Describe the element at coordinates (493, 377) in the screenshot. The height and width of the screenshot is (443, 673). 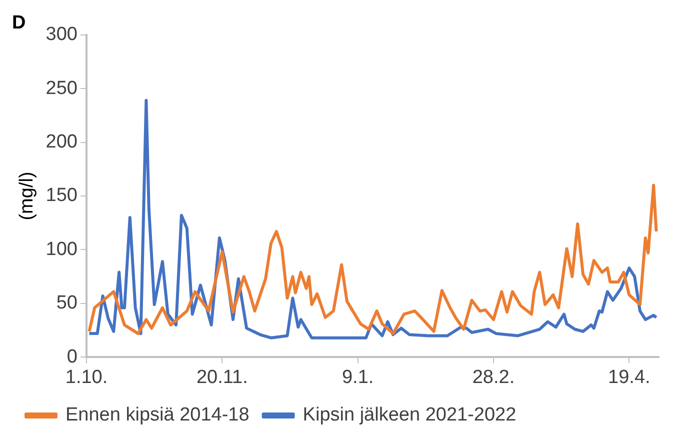
I see `x-tick-label: 28.2.` at that location.